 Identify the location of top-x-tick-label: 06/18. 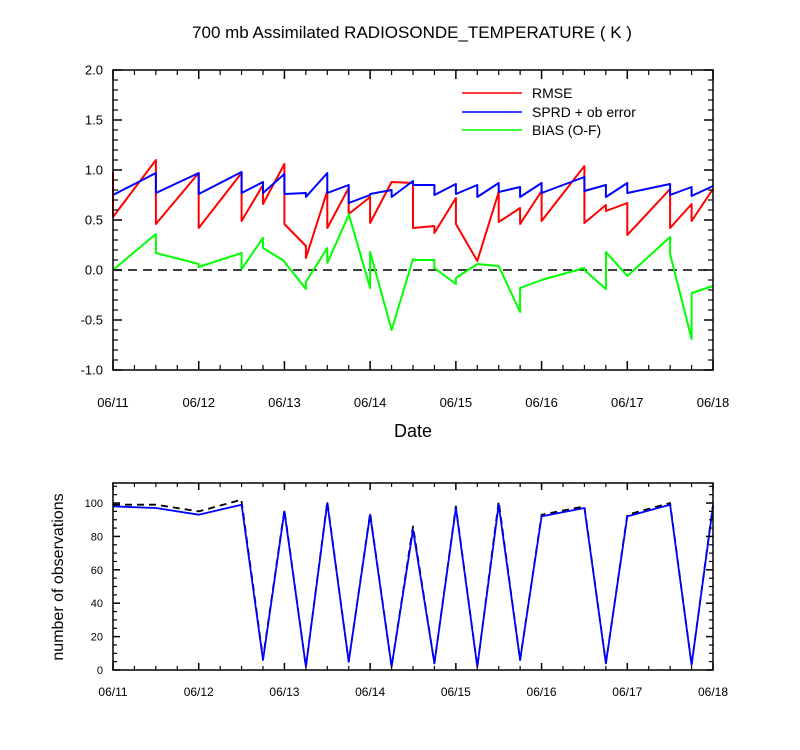
(713, 402).